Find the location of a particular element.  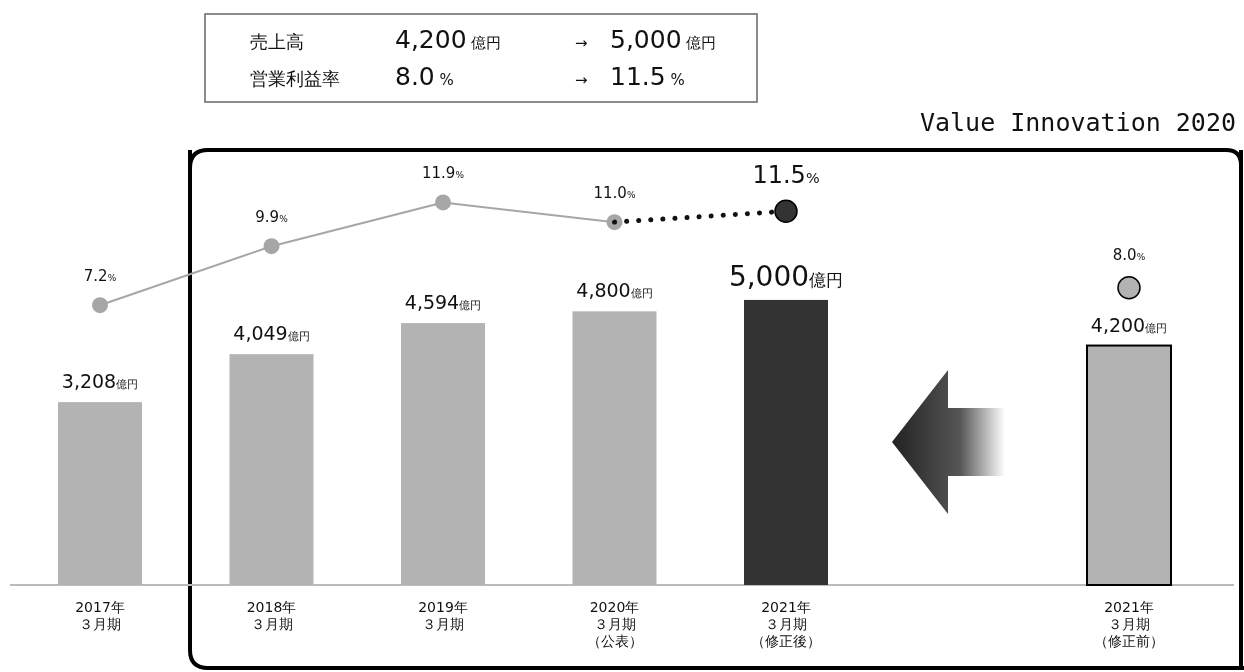

chart-title: Value Innovation 2020 is located at coordinates (1077, 122).